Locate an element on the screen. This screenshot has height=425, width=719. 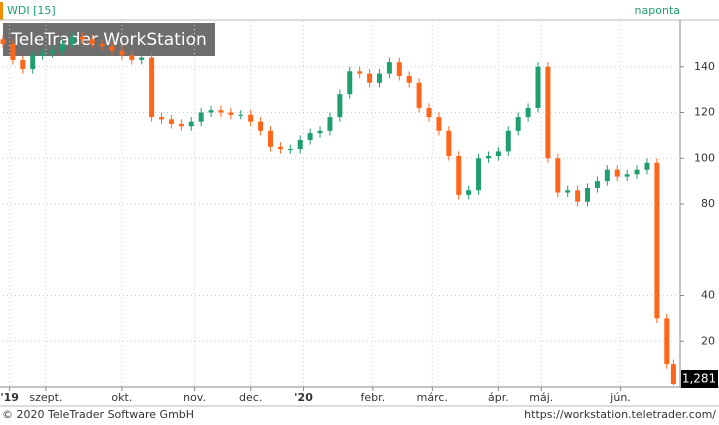
chart-title: WDI [15] is located at coordinates (31, 10).